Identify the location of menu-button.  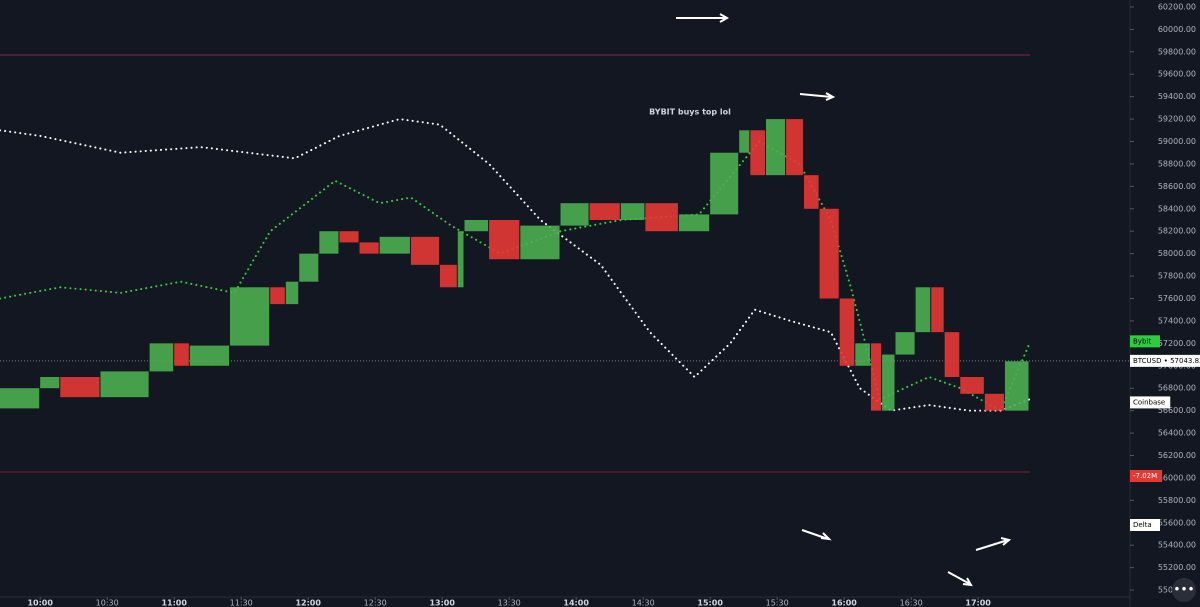
(1184, 590).